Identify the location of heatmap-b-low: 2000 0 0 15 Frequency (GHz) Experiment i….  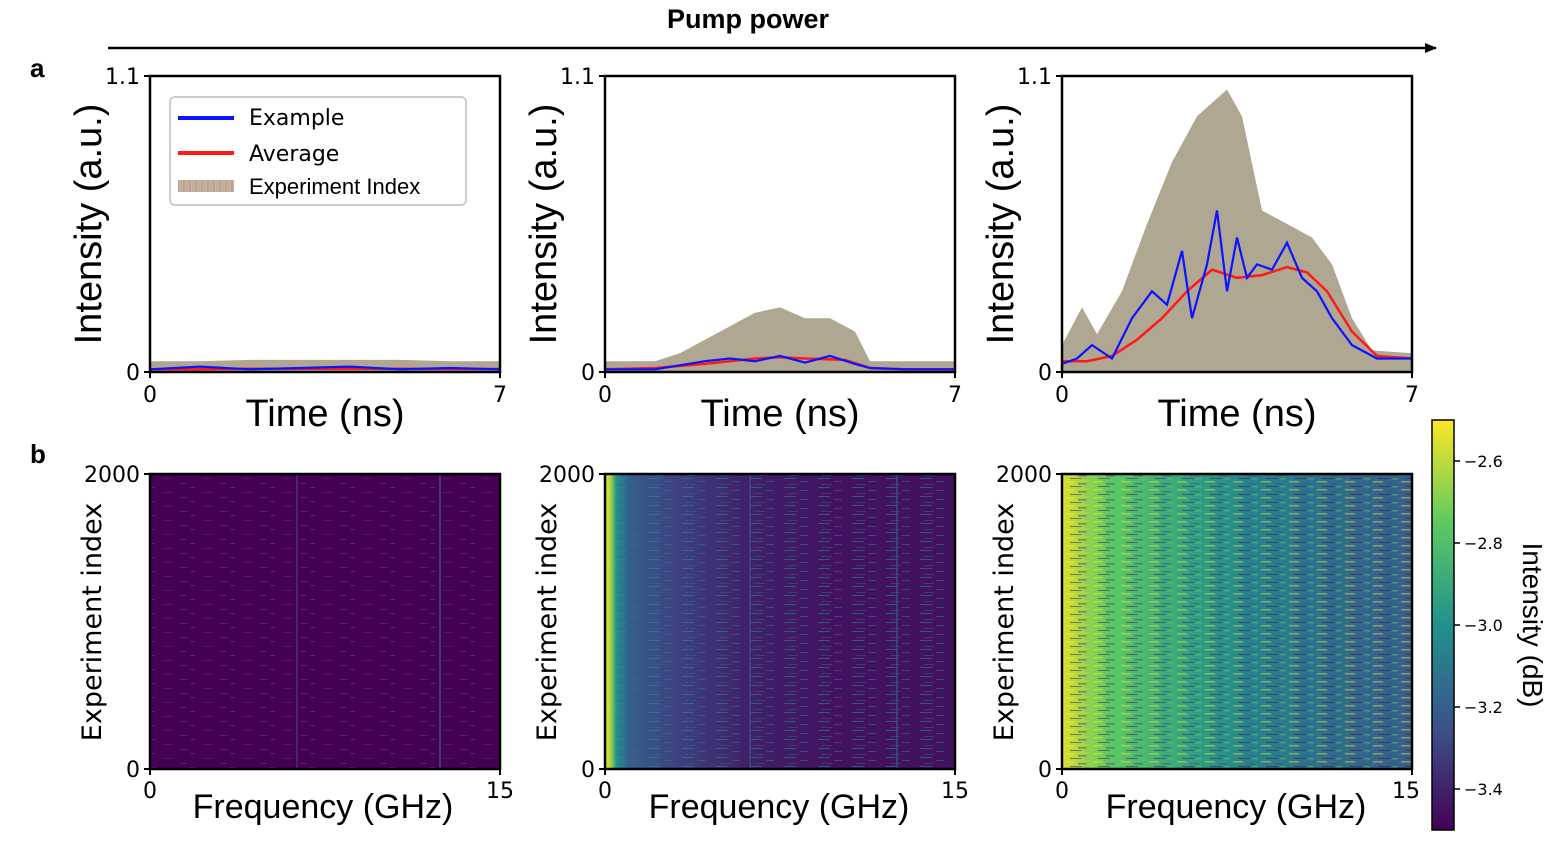
(295, 644).